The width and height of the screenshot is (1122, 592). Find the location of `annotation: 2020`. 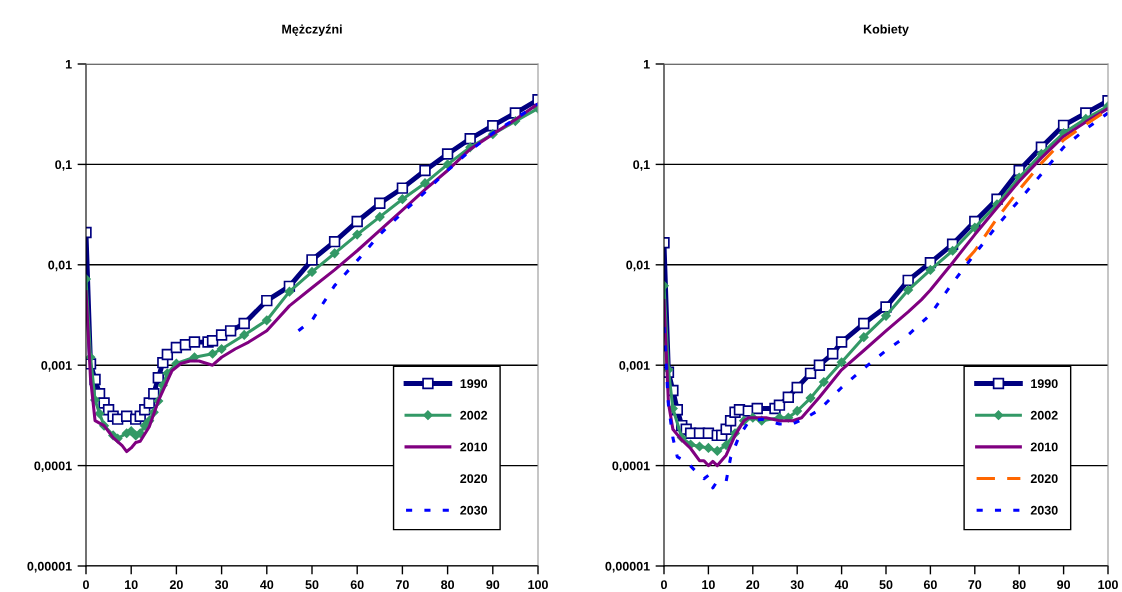

annotation: 2020 is located at coordinates (474, 479).